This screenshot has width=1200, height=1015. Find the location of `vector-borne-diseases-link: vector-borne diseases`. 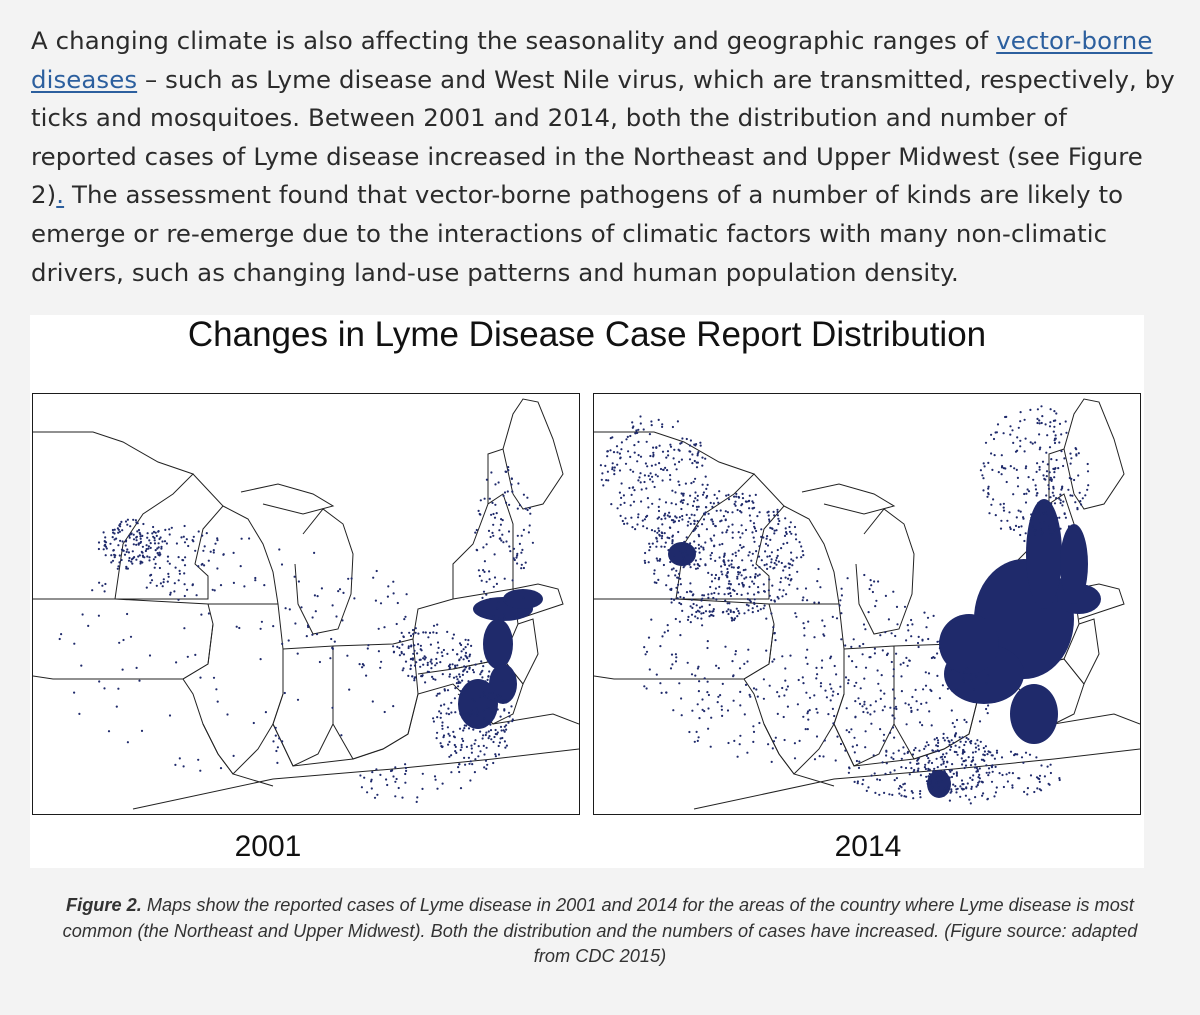

vector-borne-diseases-link: vector-borne diseases is located at coordinates (592, 60).